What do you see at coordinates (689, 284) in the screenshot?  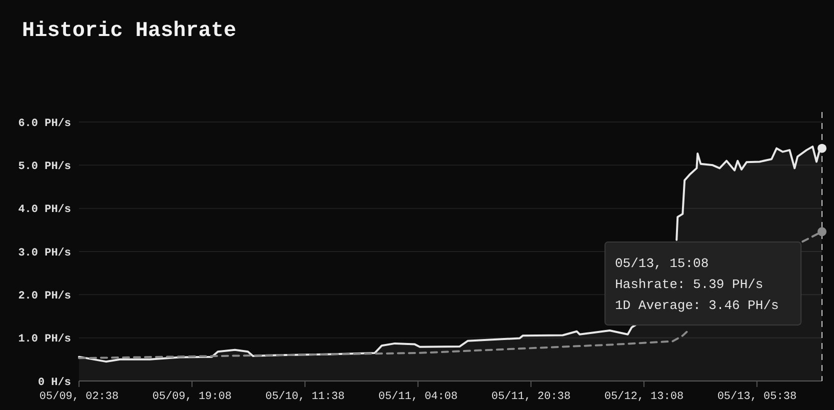 I see `annotation: Hashrate: 5.39 PH/s` at bounding box center [689, 284].